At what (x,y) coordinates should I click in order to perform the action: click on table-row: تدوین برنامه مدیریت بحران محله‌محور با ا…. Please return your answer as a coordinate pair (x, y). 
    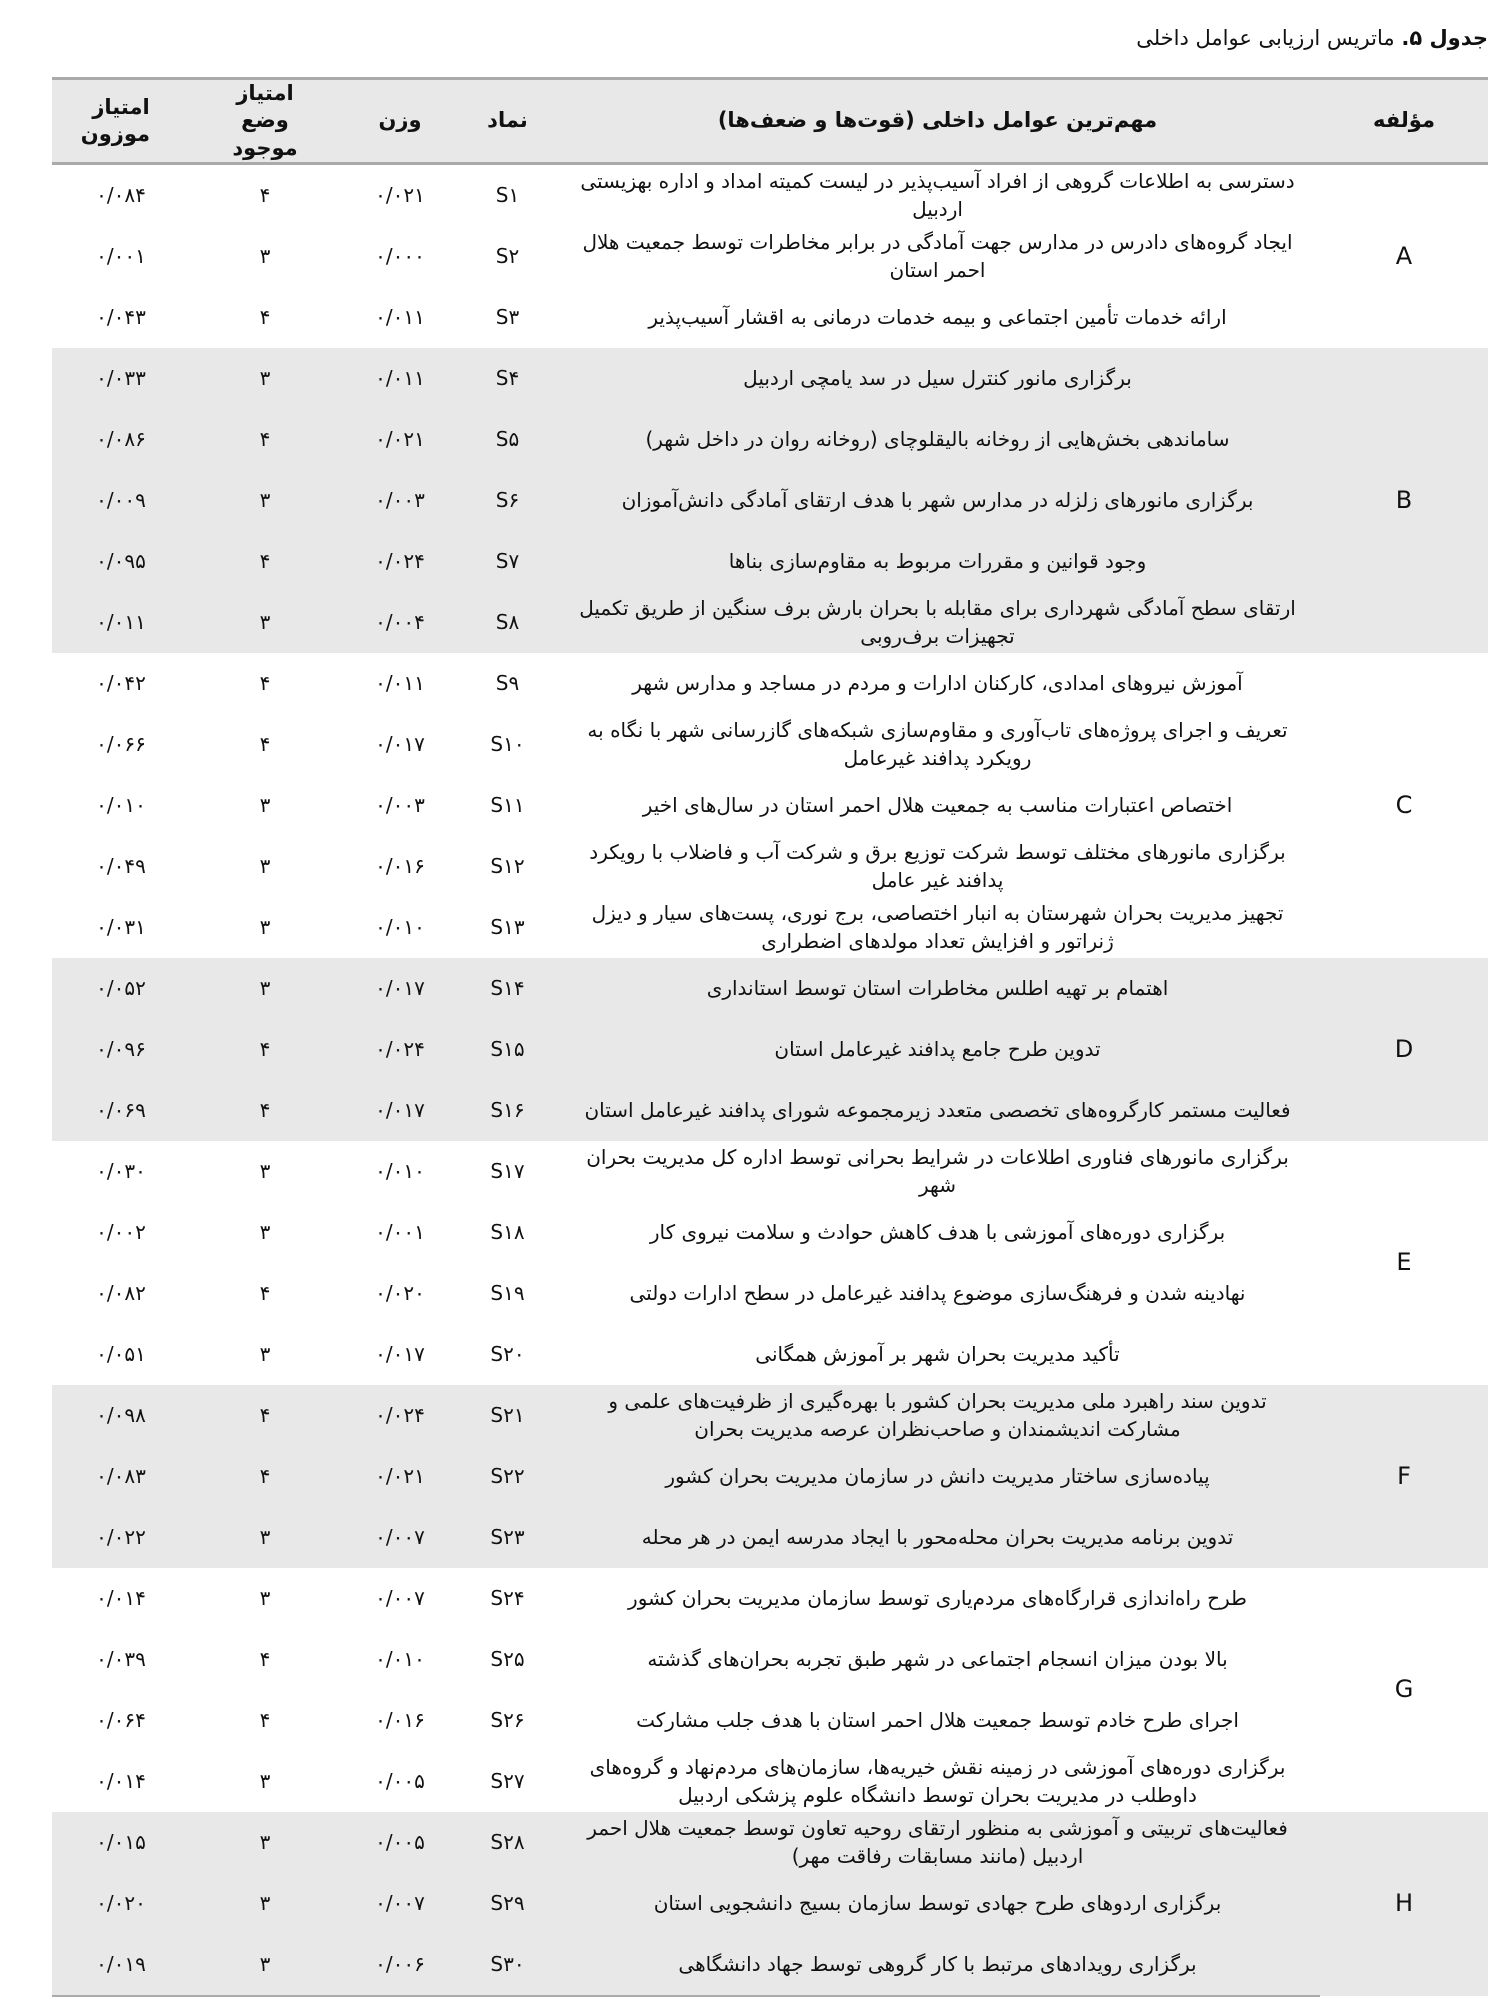
    Looking at the image, I should click on (770, 1537).